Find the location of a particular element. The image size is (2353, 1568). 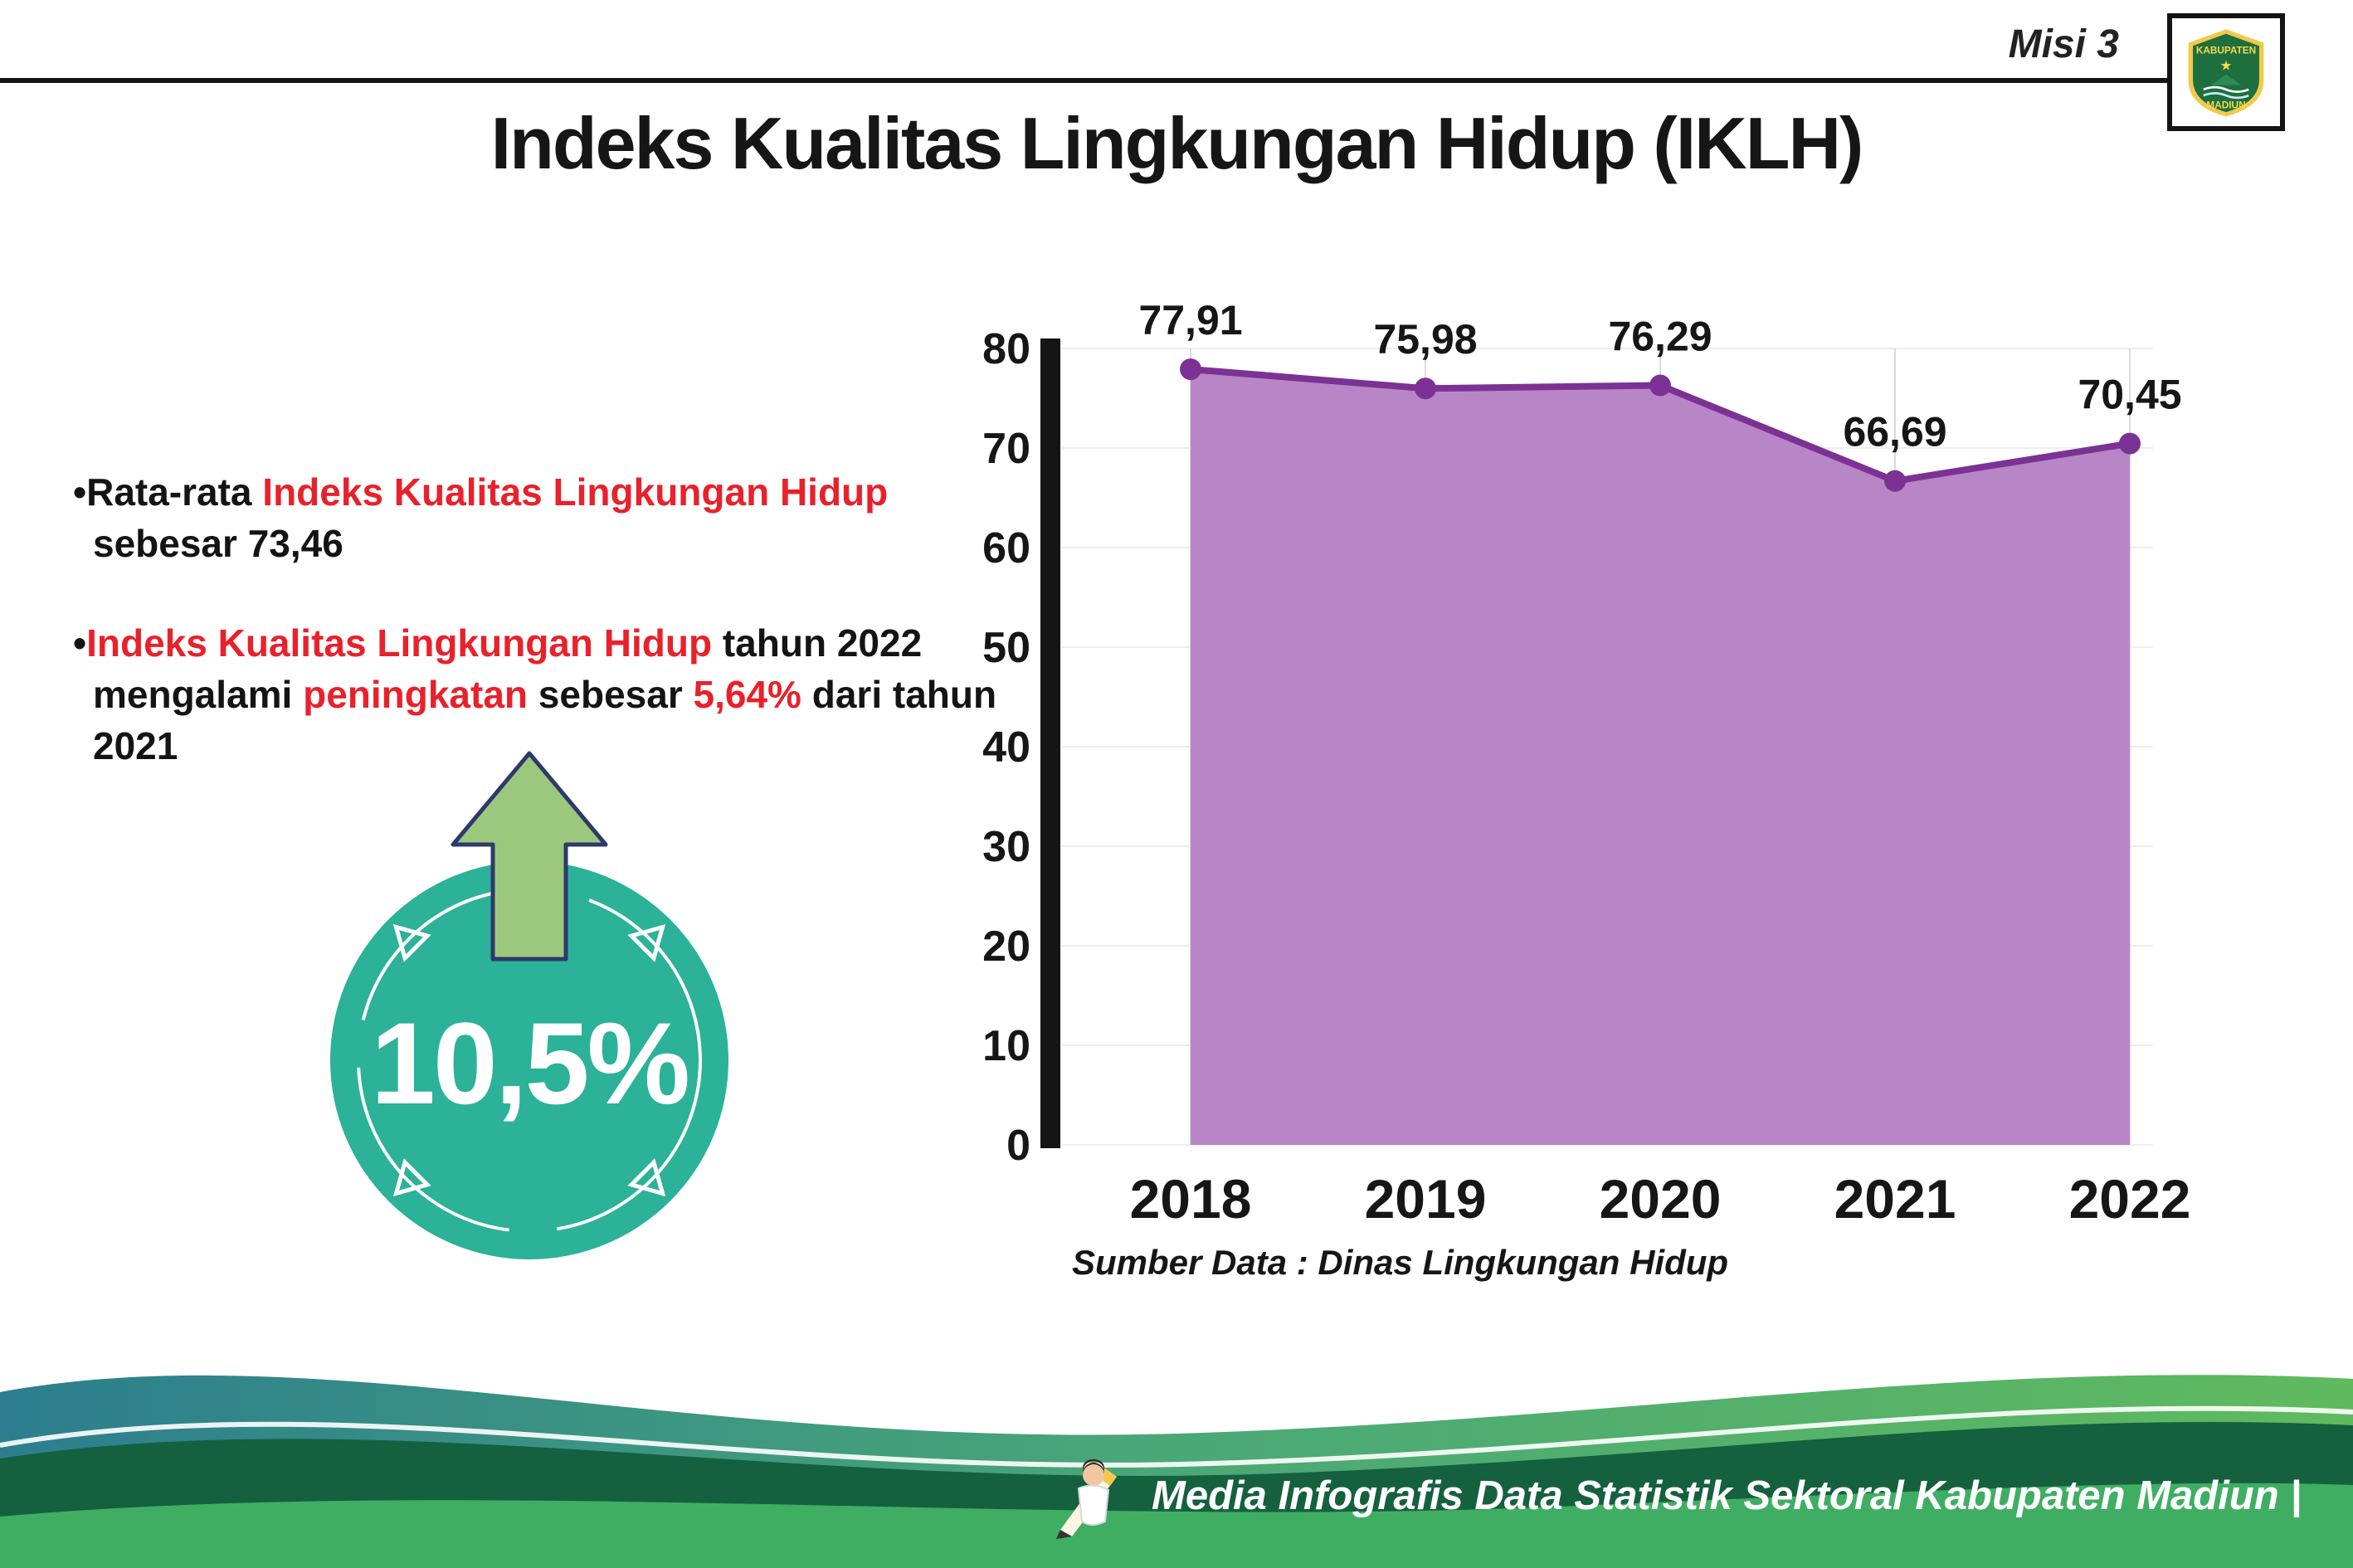

increase-badge: 10,5% is located at coordinates (529, 1002).